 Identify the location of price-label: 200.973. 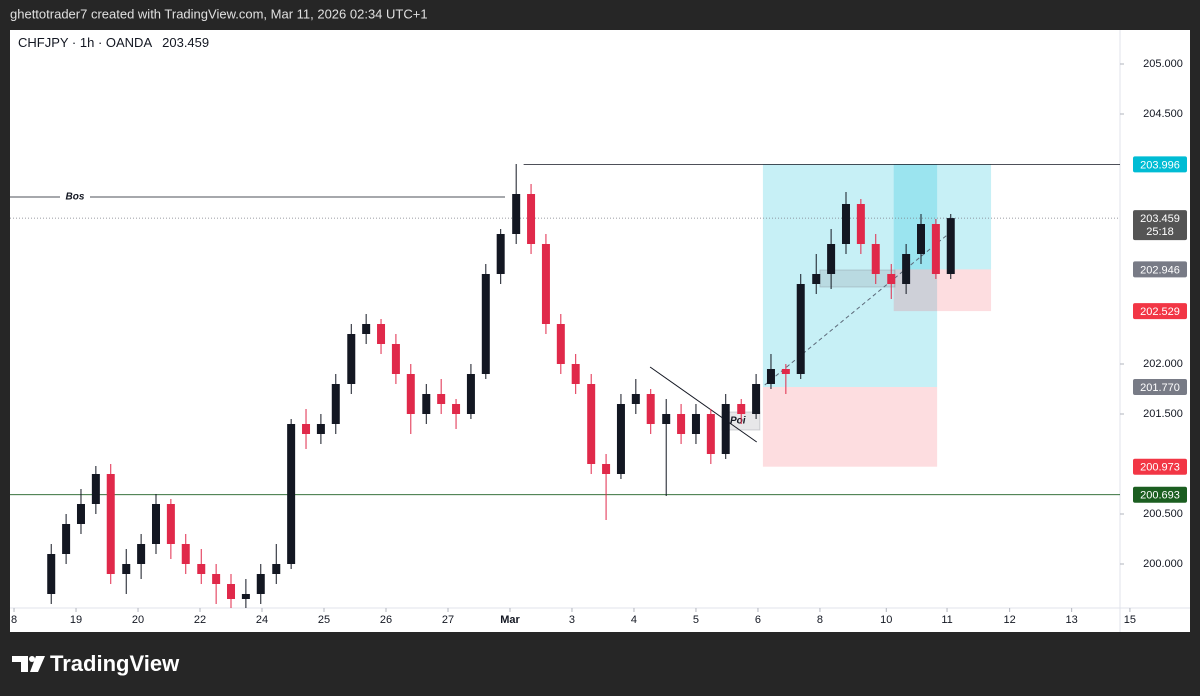
(1160, 468).